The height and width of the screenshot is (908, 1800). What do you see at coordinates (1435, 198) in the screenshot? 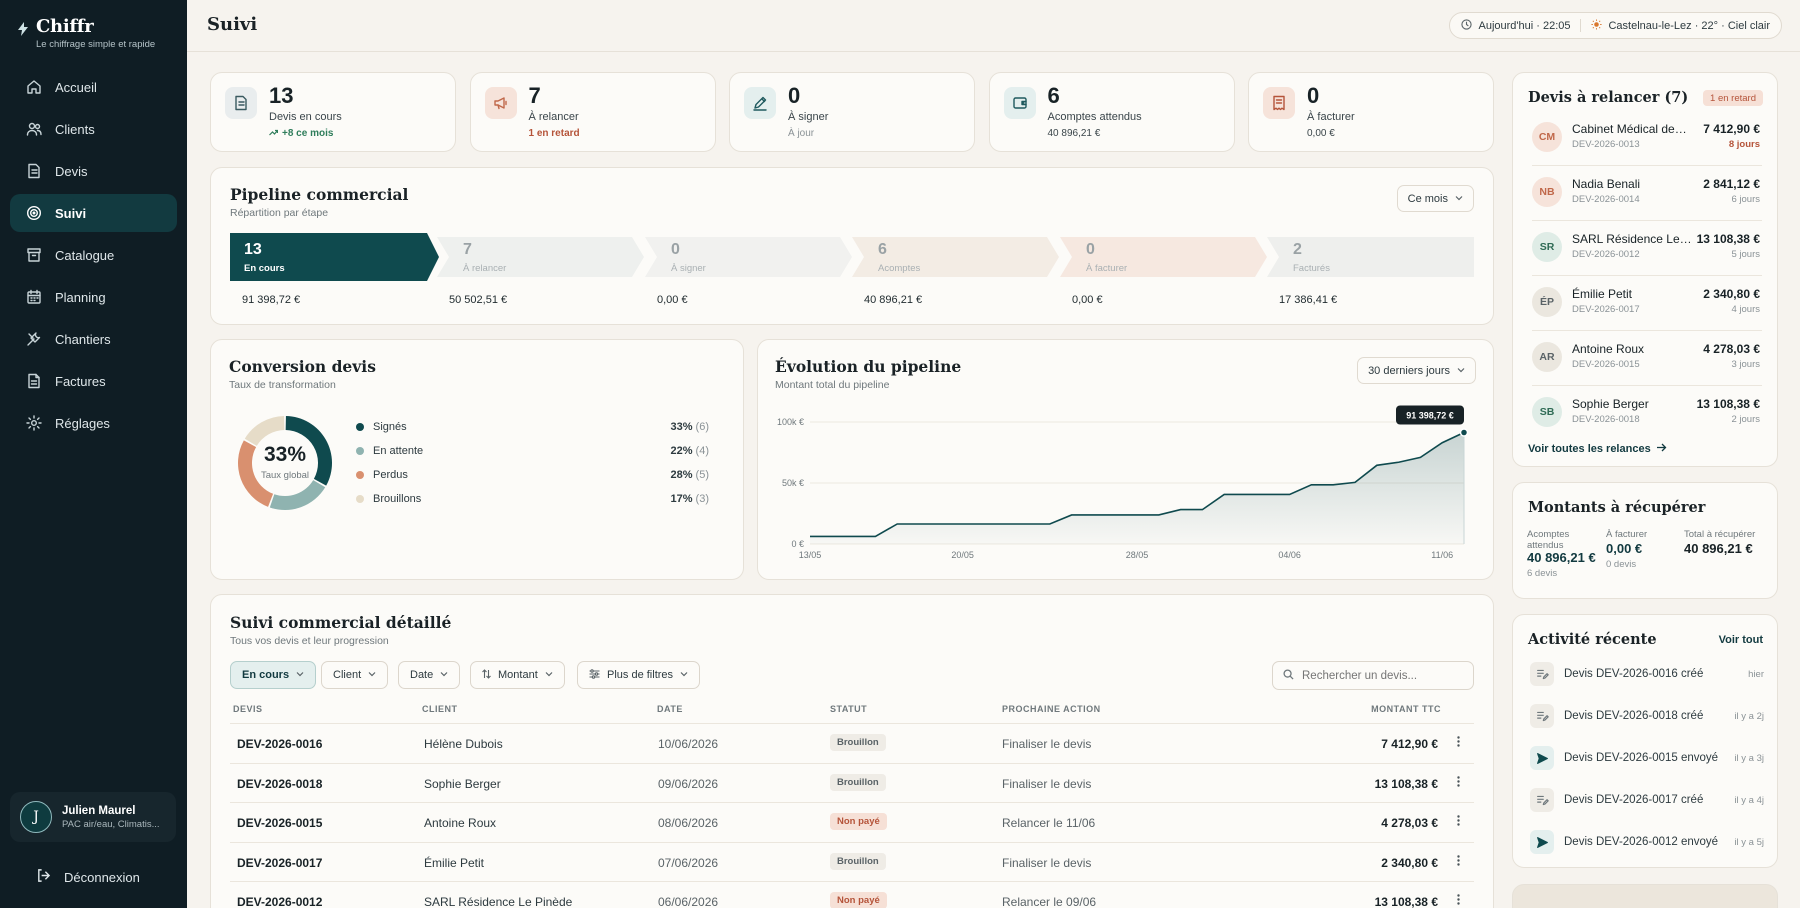
I see `pipeline-period-select: Ce mois` at bounding box center [1435, 198].